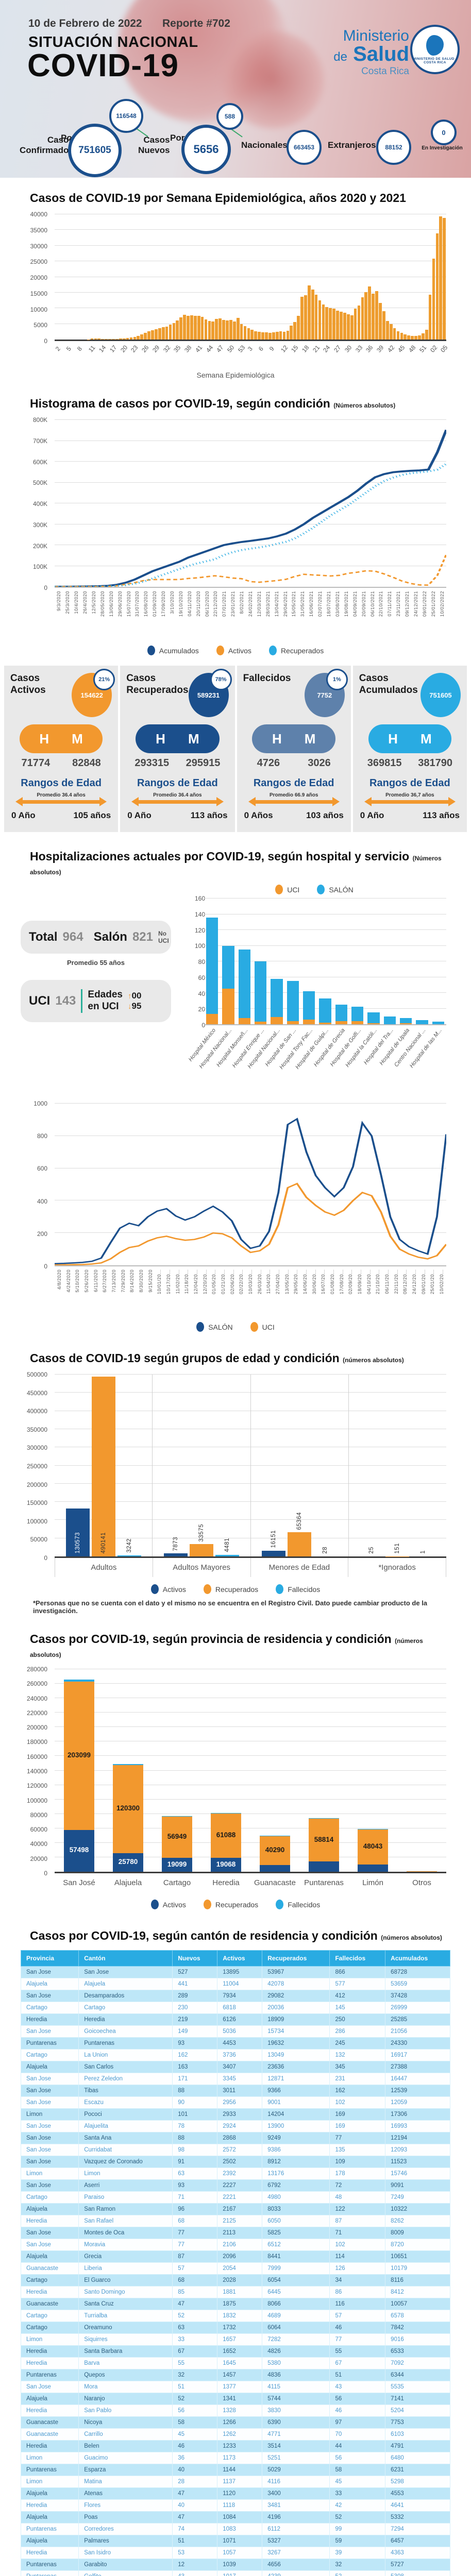 The height and width of the screenshot is (2576, 471). I want to click on x-tick: 03/08/2021, so click(337, 614).